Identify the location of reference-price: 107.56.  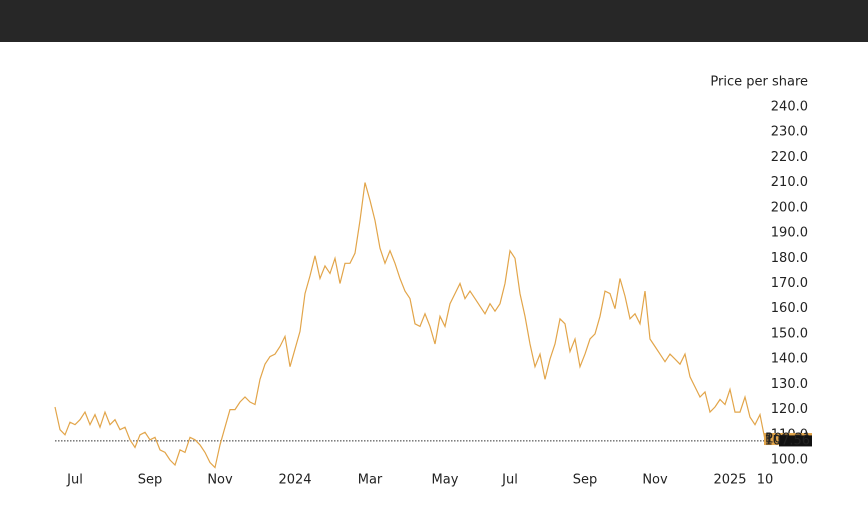
(788, 440).